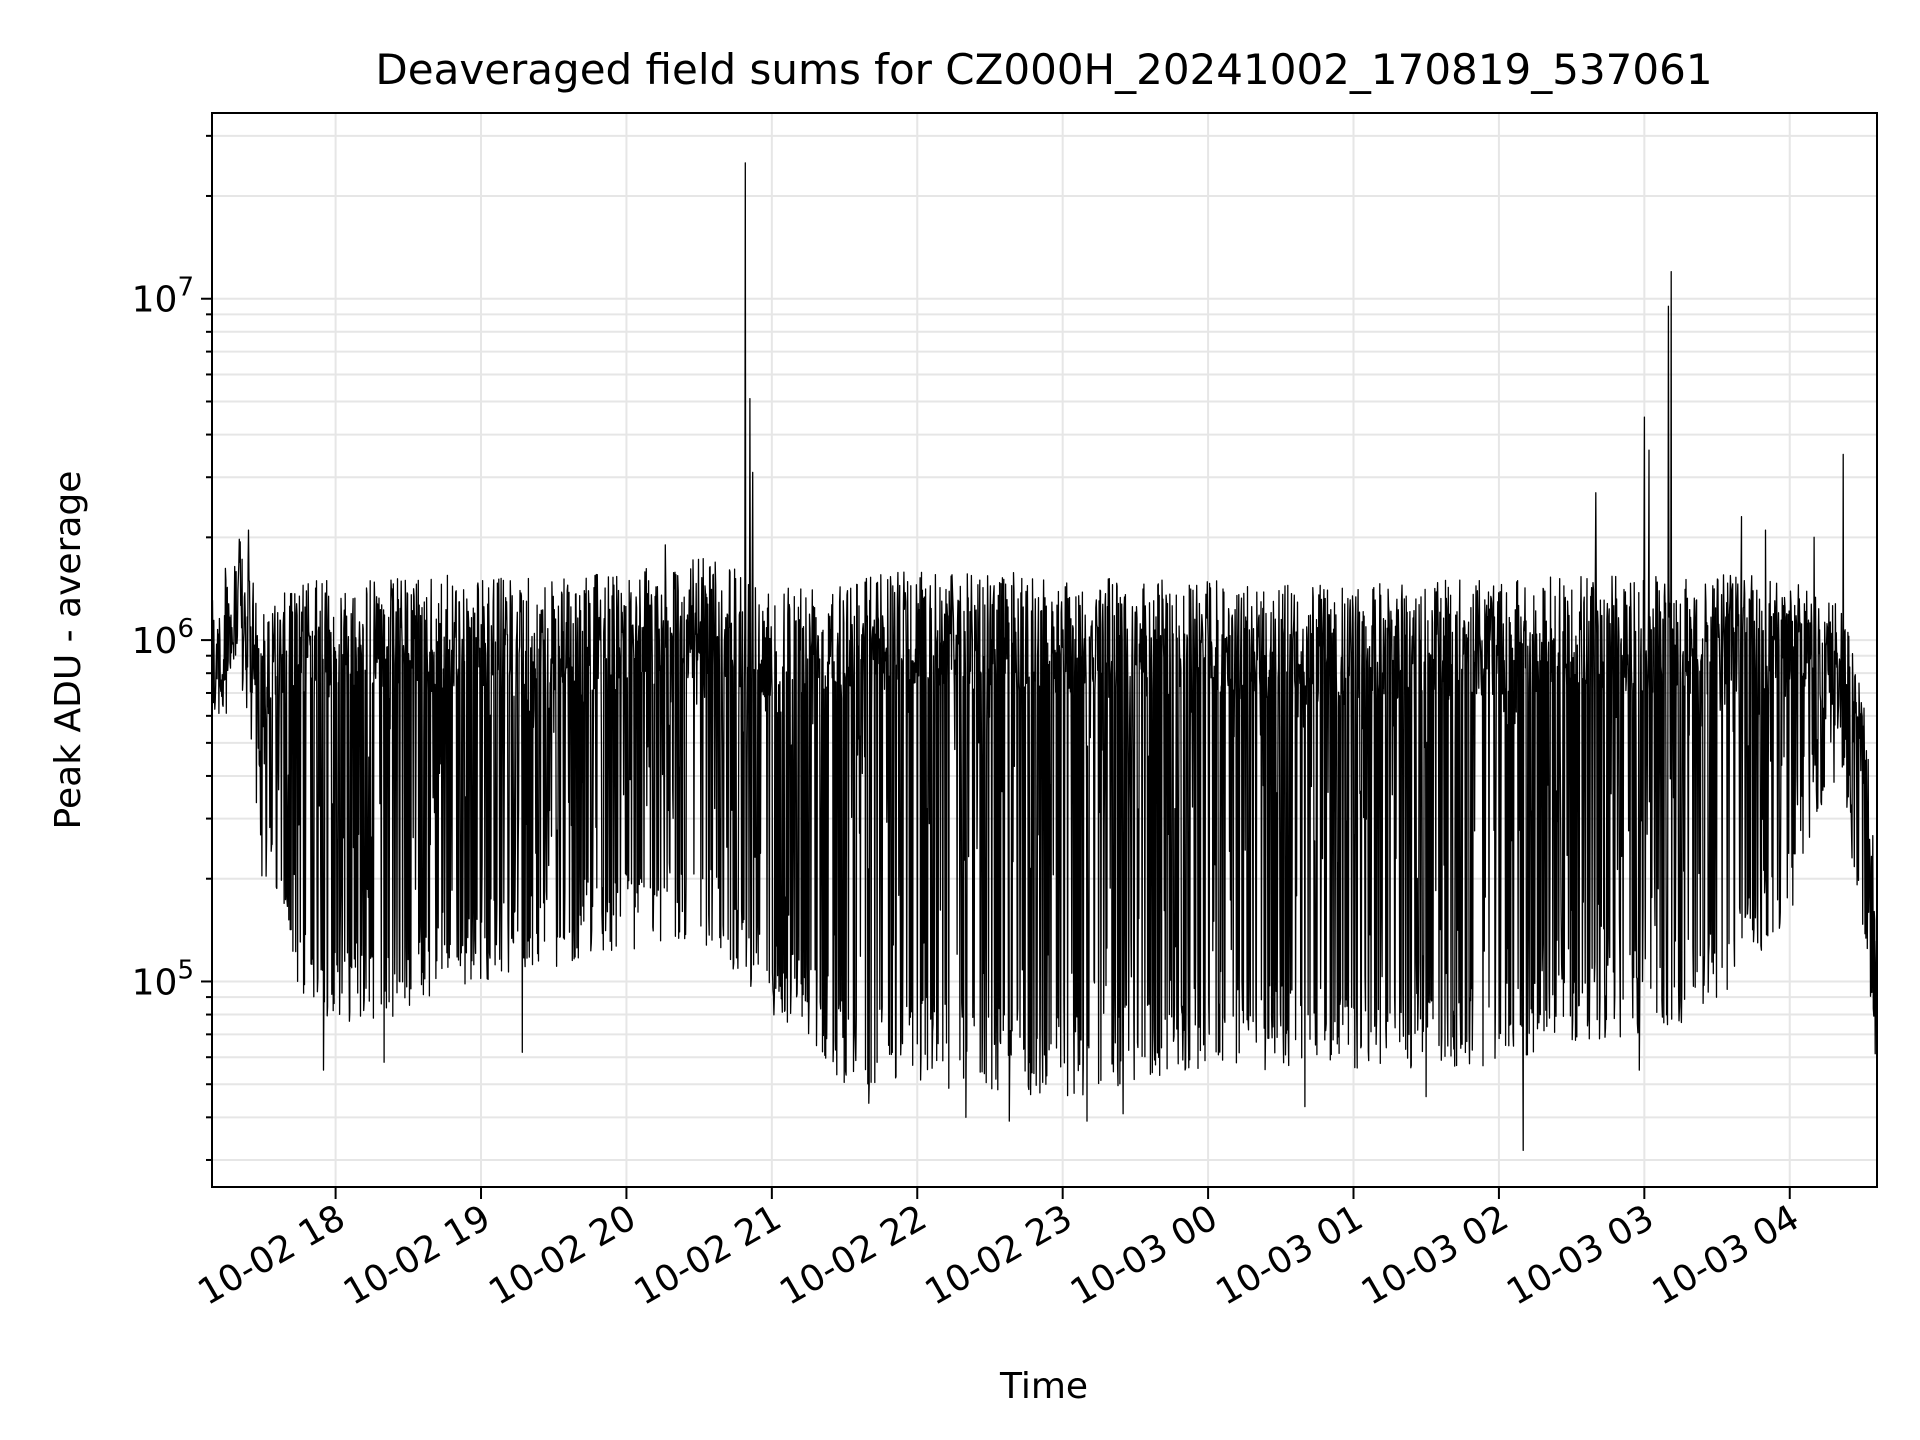 The height and width of the screenshot is (1440, 1920). I want to click on y-tick-label: 10⁵, so click(163, 979).